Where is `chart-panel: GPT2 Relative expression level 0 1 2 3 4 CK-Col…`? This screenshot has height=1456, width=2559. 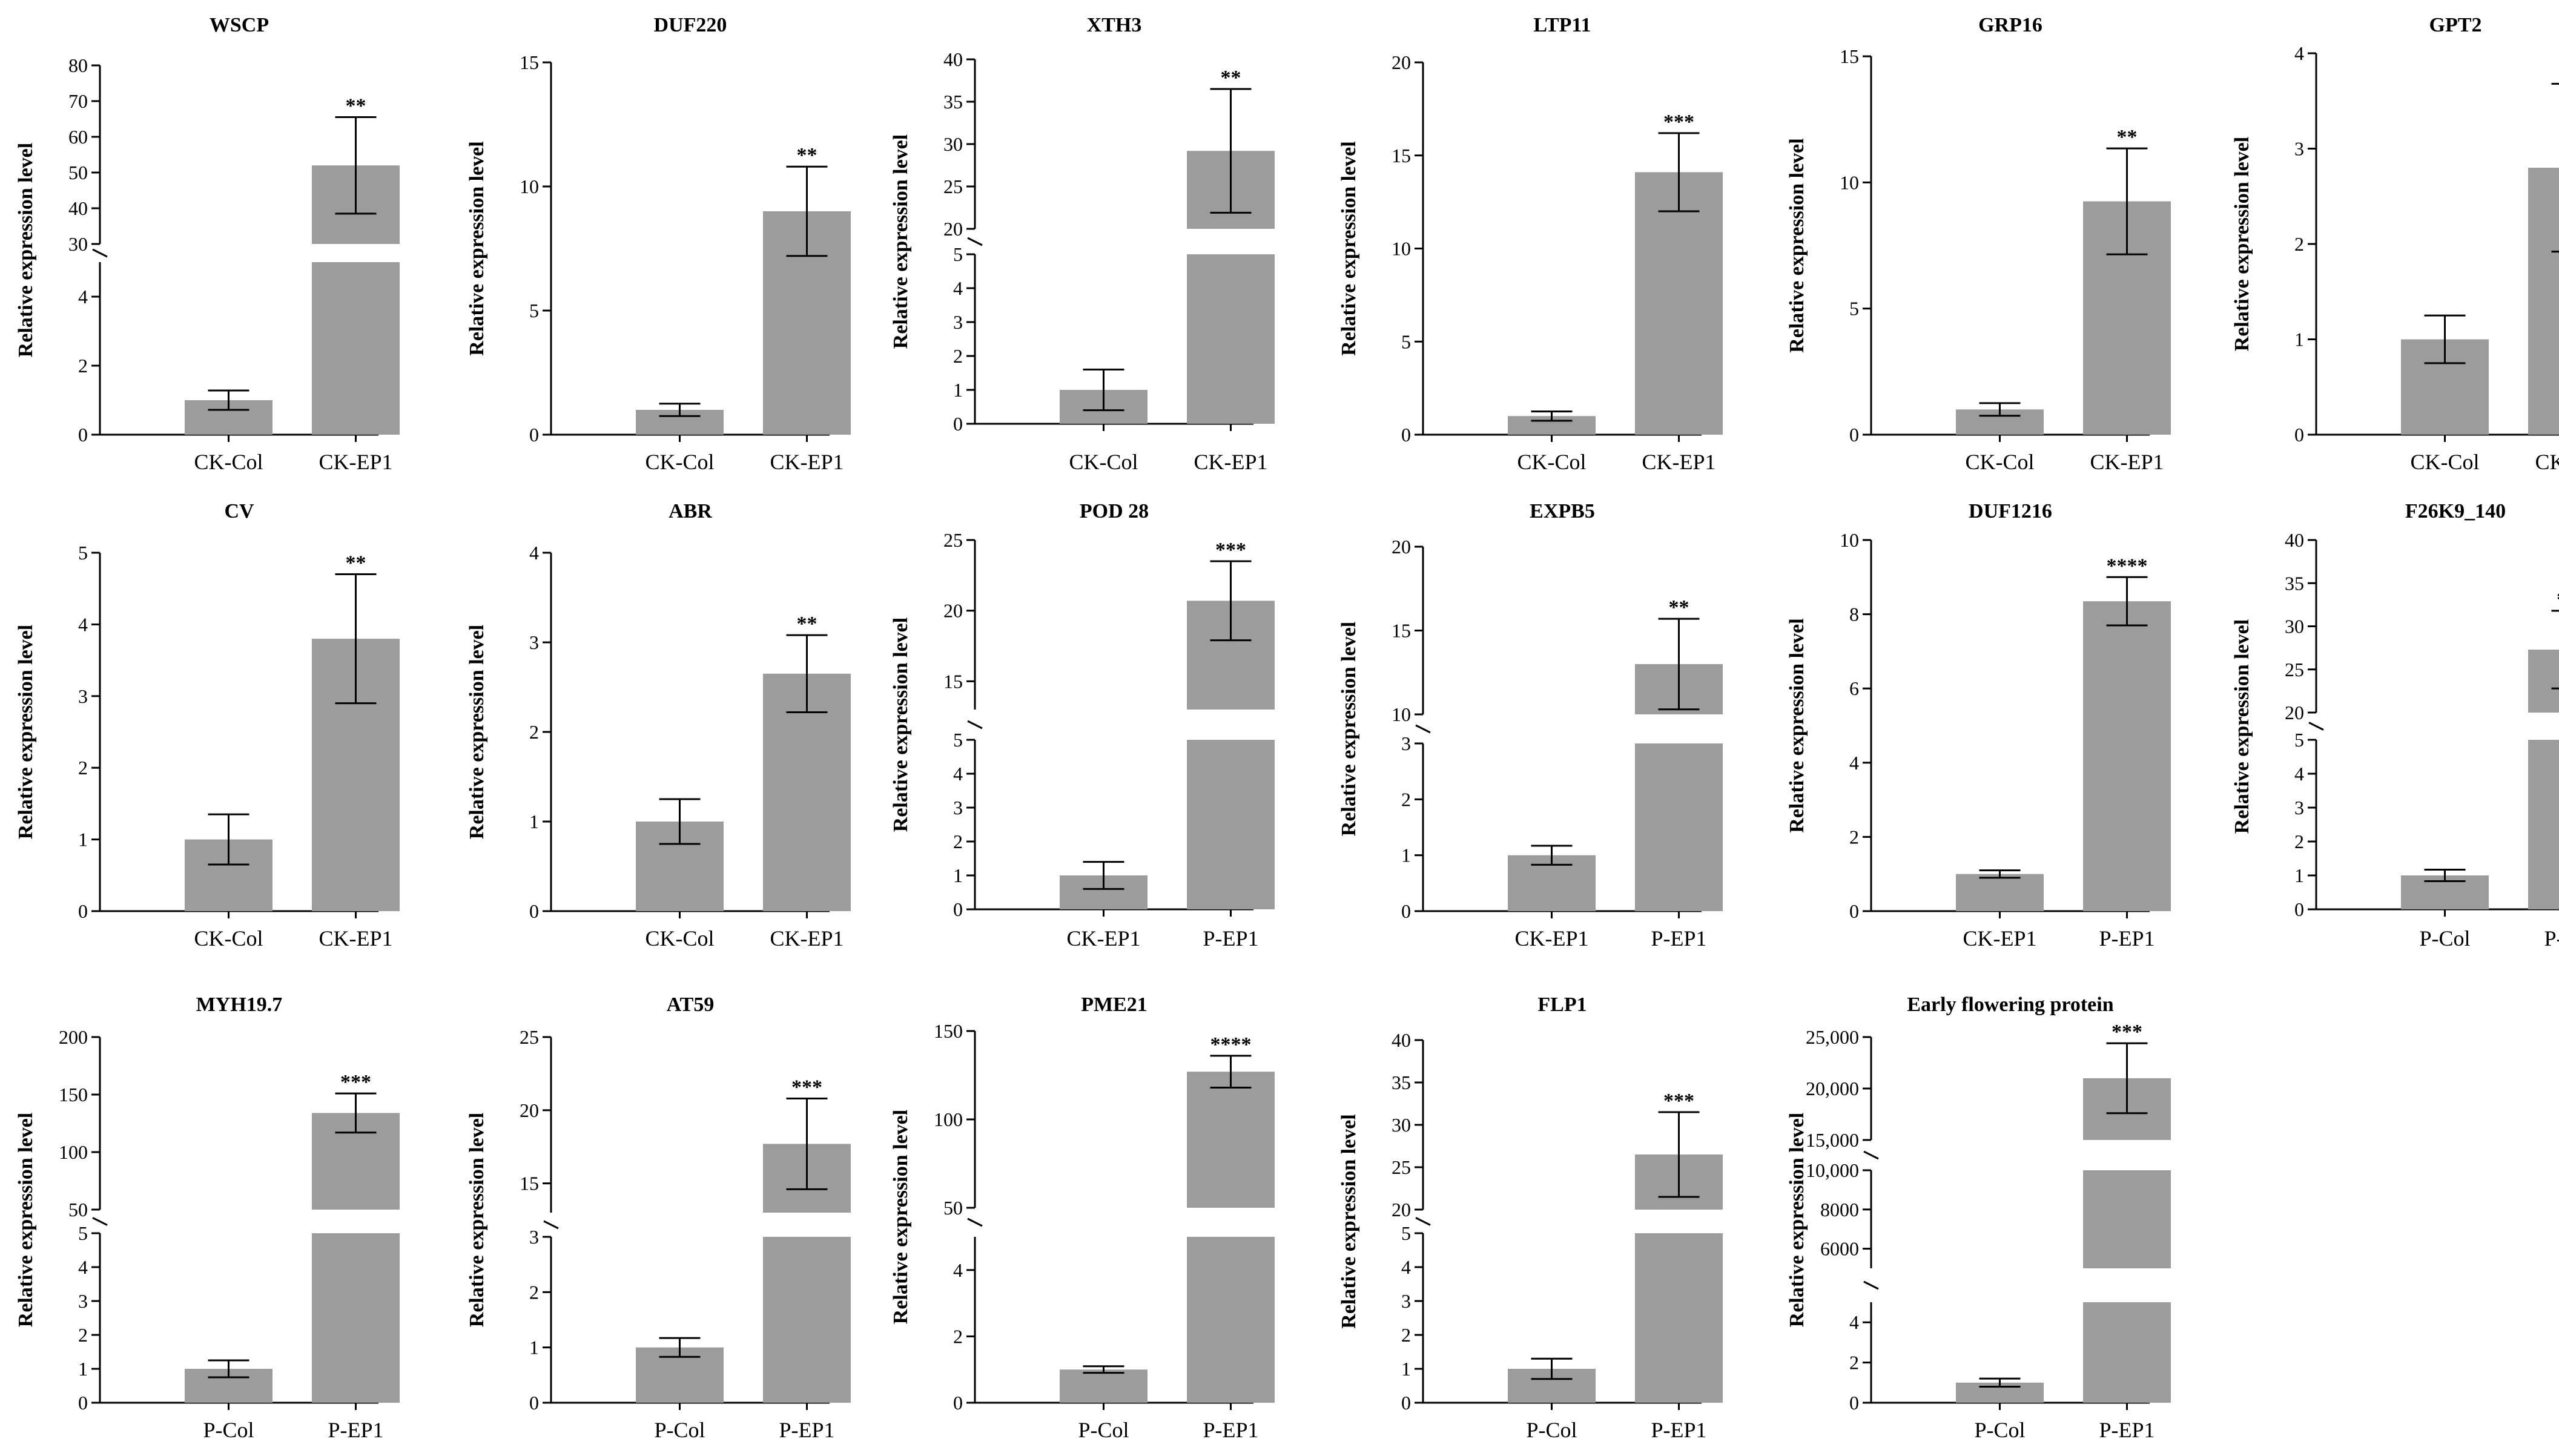 chart-panel: GPT2 Relative expression level 0 1 2 3 4 CK-Col… is located at coordinates (2395, 244).